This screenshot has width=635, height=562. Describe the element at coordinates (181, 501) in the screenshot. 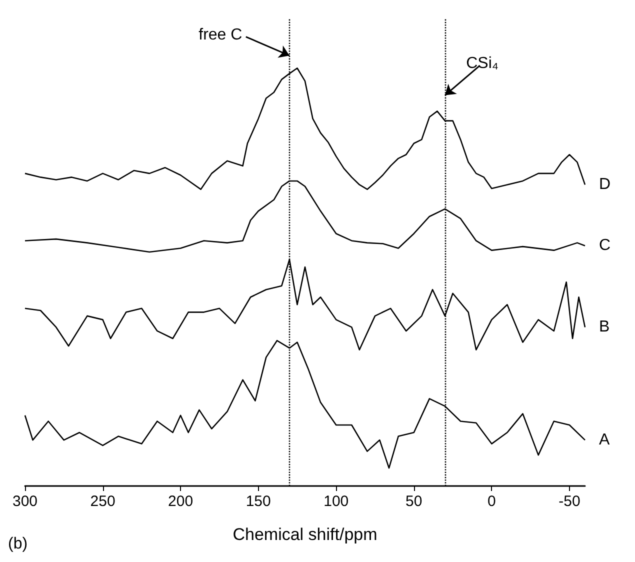

I see `x-tick-label: 200` at that location.